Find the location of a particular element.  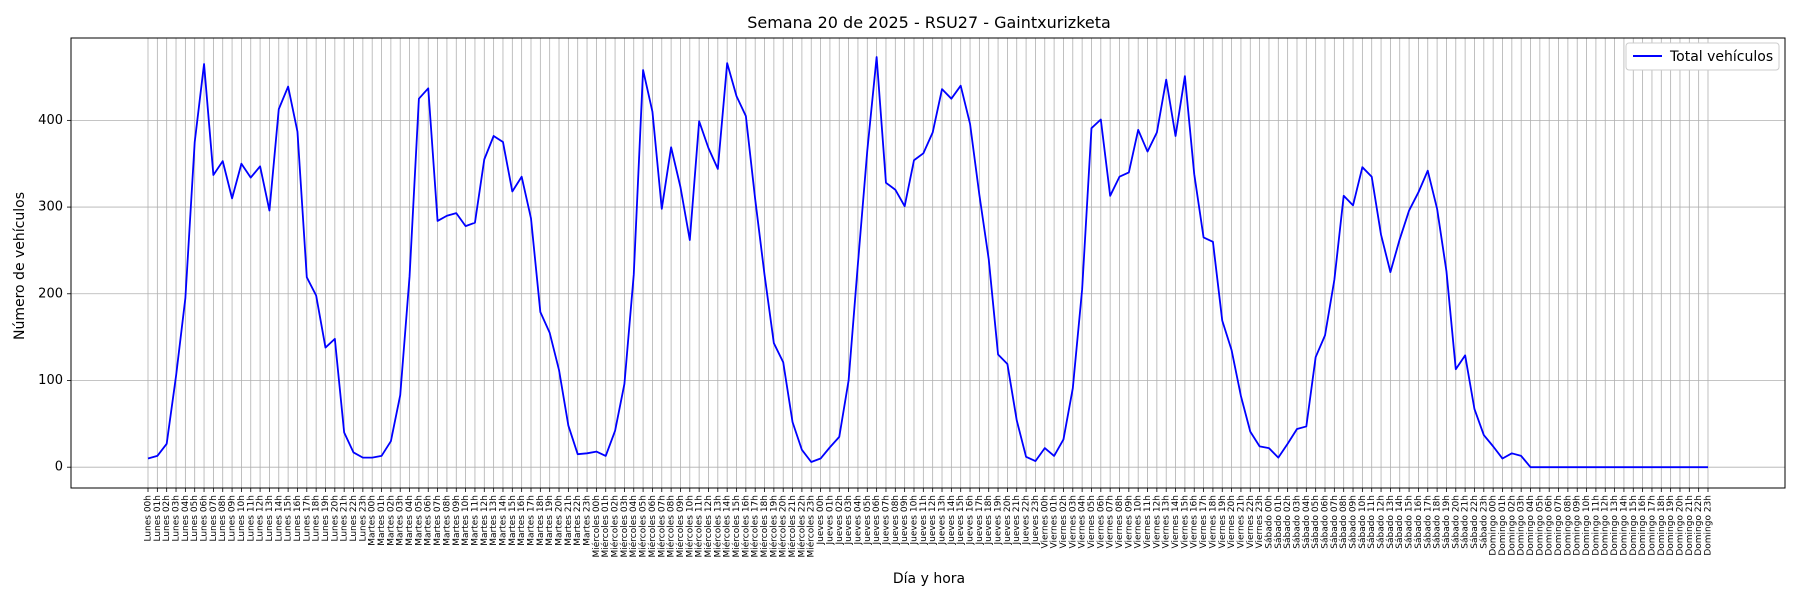

x-tick-label: Jueves 14h is located at coordinates (952, 520).